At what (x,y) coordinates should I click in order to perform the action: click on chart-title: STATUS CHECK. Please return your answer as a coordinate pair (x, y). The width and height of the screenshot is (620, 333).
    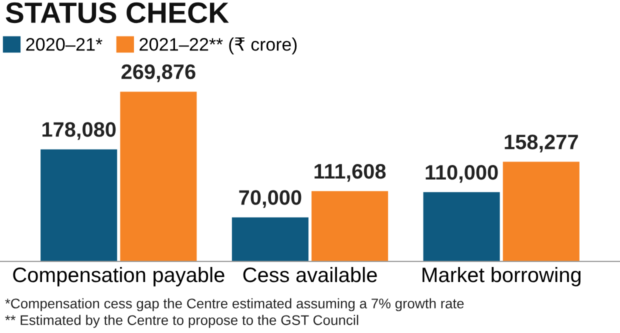
    Looking at the image, I should click on (117, 13).